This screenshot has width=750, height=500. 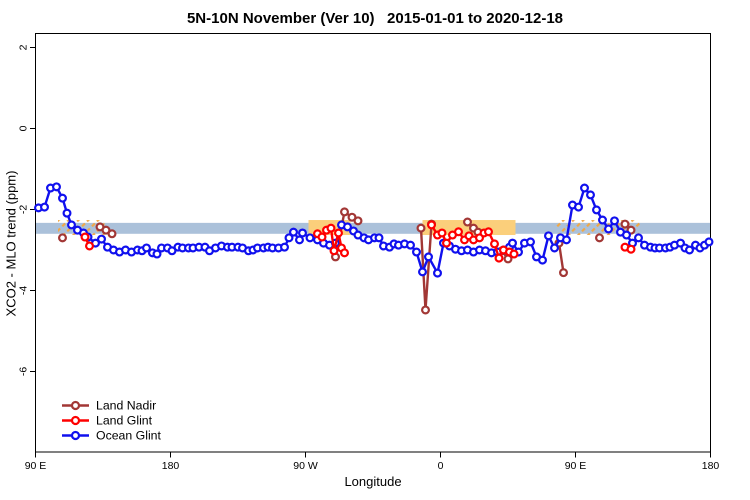 I want to click on x-tick-label: 0, so click(x=441, y=466).